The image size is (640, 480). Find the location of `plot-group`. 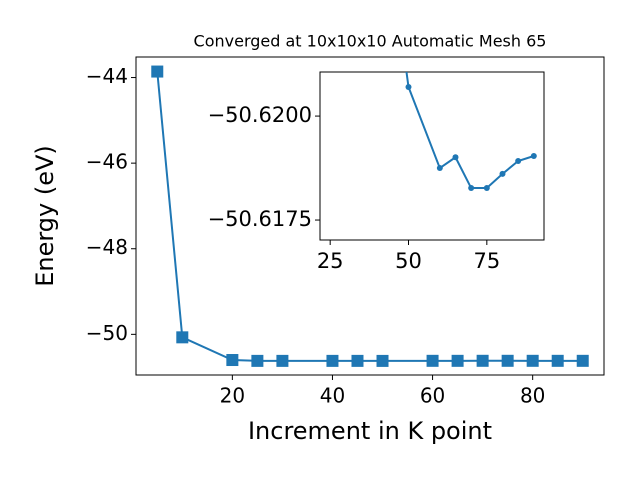

plot-group is located at coordinates (471, 132).